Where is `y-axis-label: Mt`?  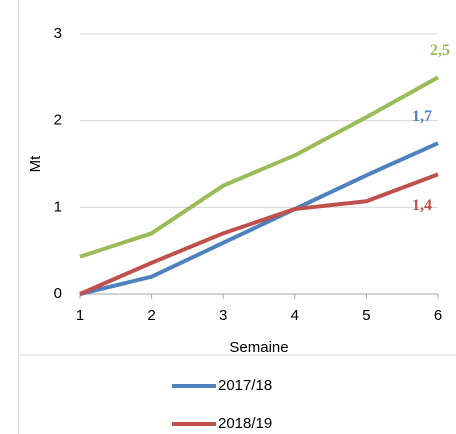
y-axis-label: Mt is located at coordinates (35, 163).